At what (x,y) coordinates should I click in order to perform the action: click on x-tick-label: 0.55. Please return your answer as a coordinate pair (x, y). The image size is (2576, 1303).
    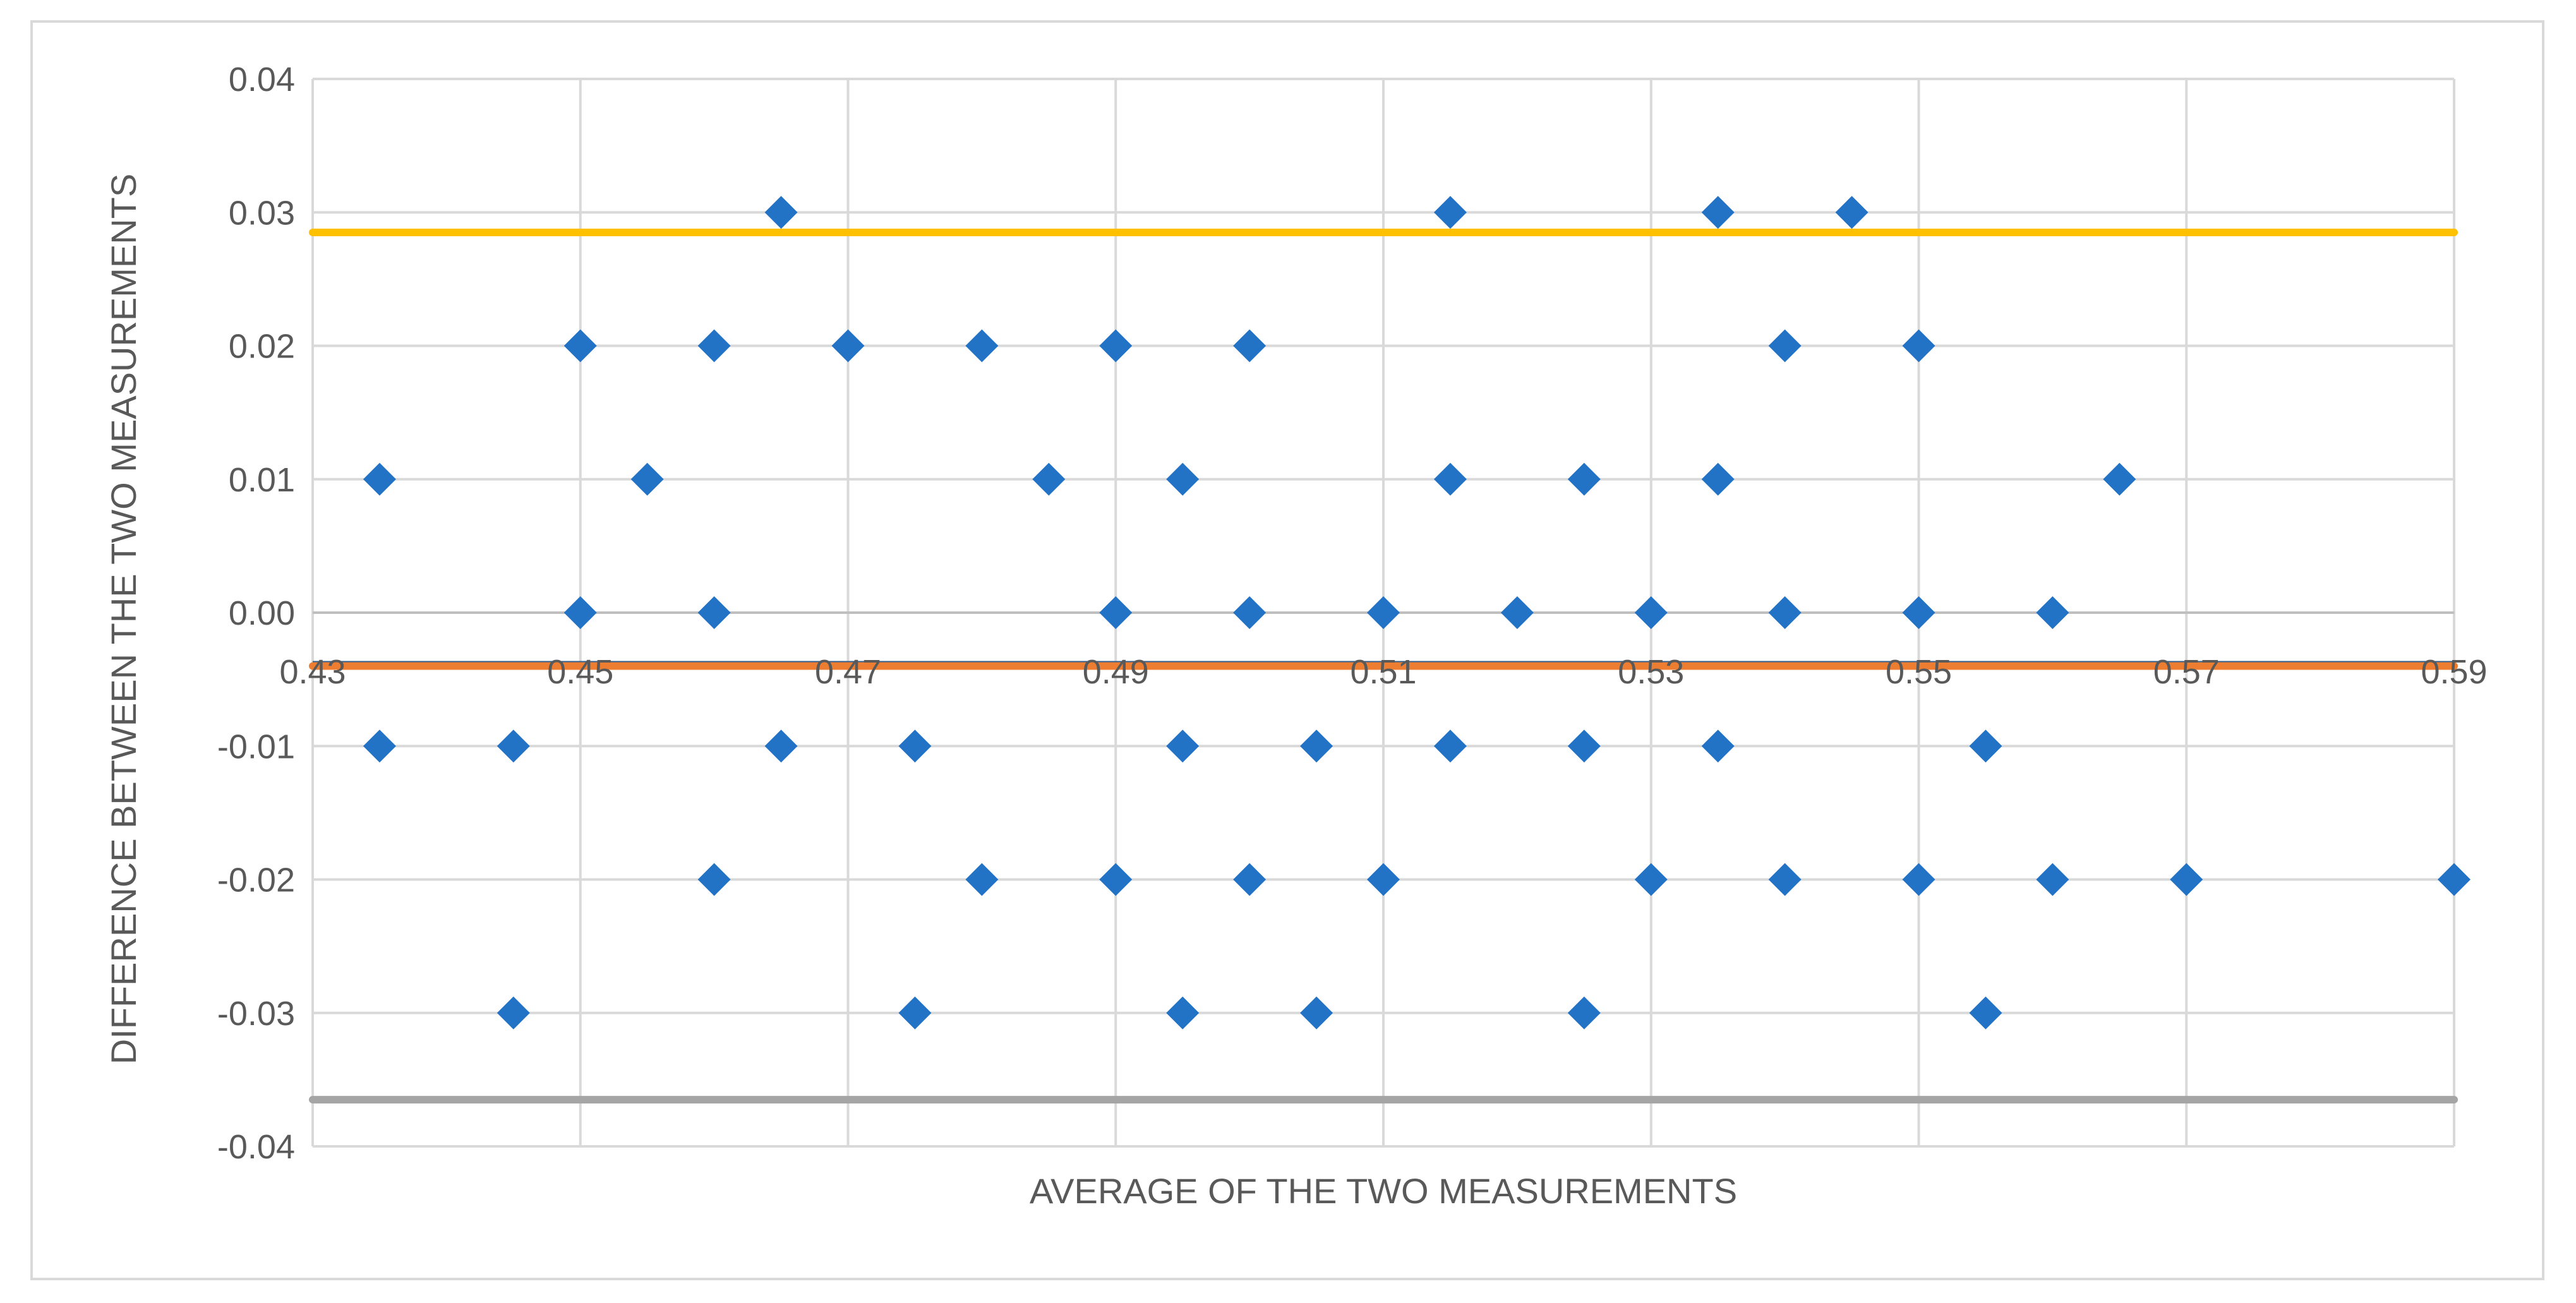
    Looking at the image, I should click on (1919, 672).